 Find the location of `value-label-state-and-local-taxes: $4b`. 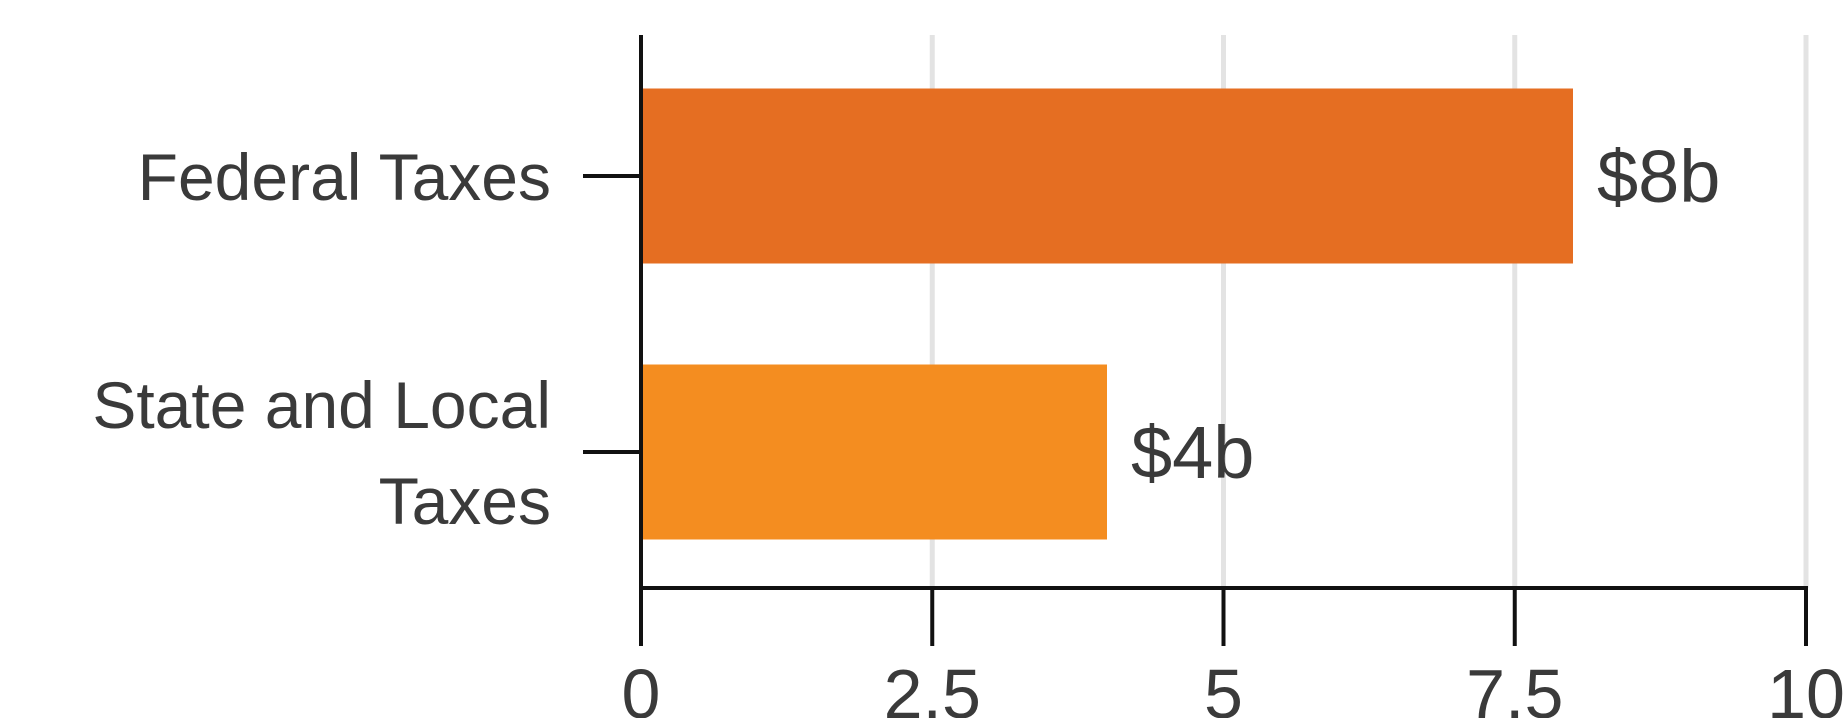

value-label-state-and-local-taxes: $4b is located at coordinates (1192, 452).